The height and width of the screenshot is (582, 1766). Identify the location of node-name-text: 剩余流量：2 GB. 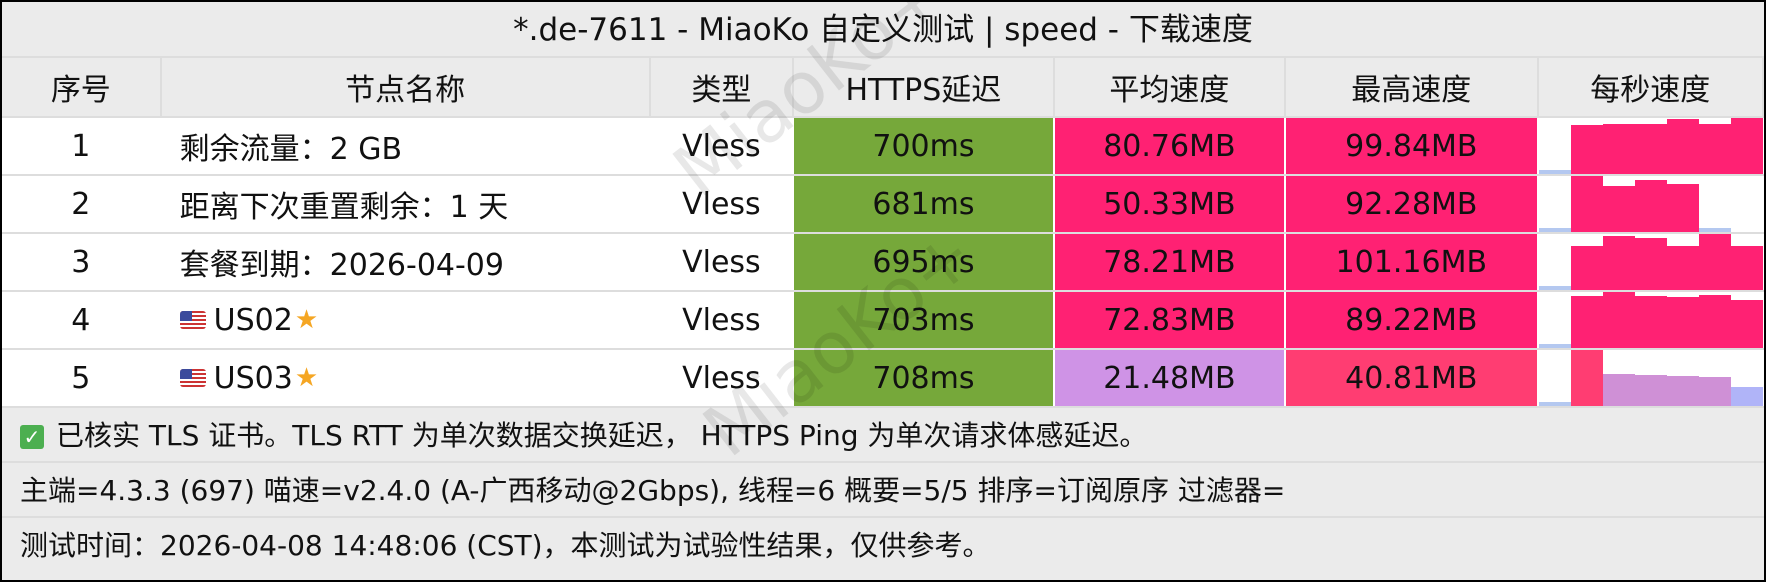
(291, 149).